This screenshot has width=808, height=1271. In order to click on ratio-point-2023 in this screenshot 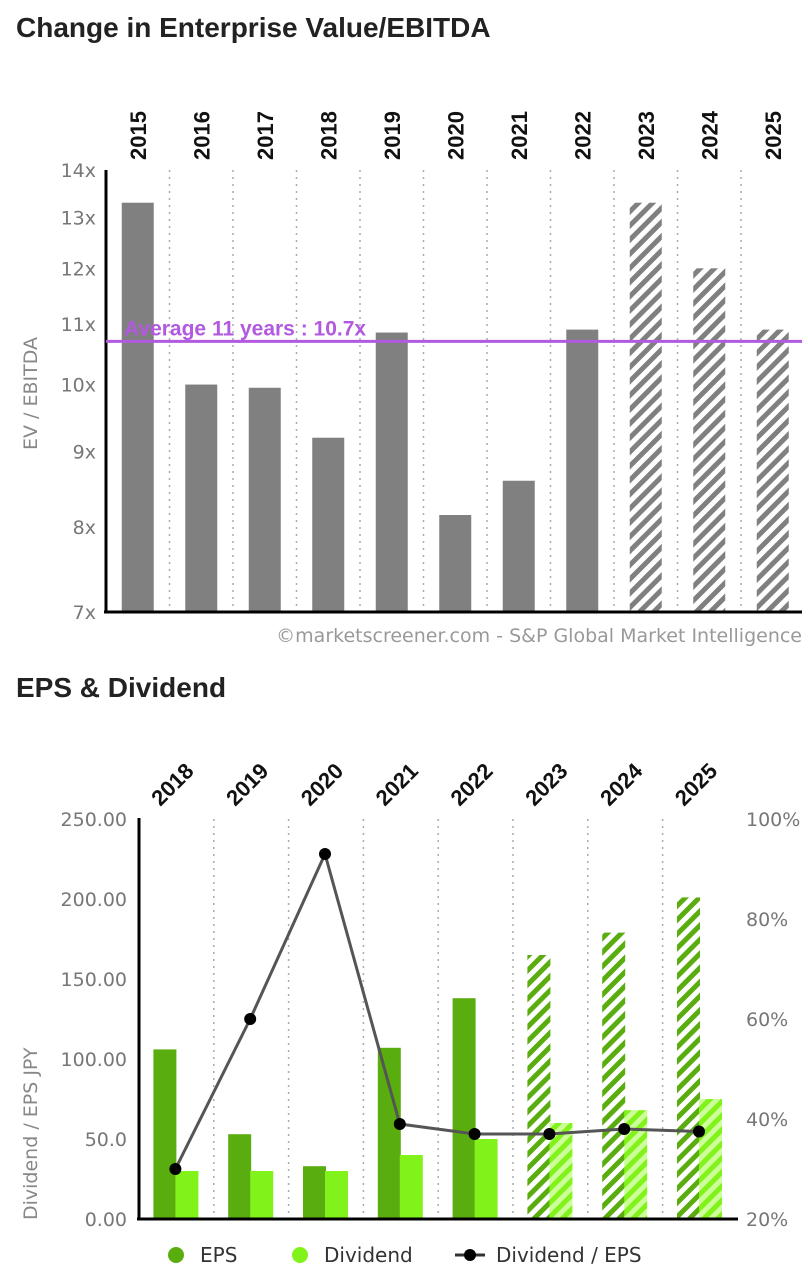, I will do `click(549, 1134)`.